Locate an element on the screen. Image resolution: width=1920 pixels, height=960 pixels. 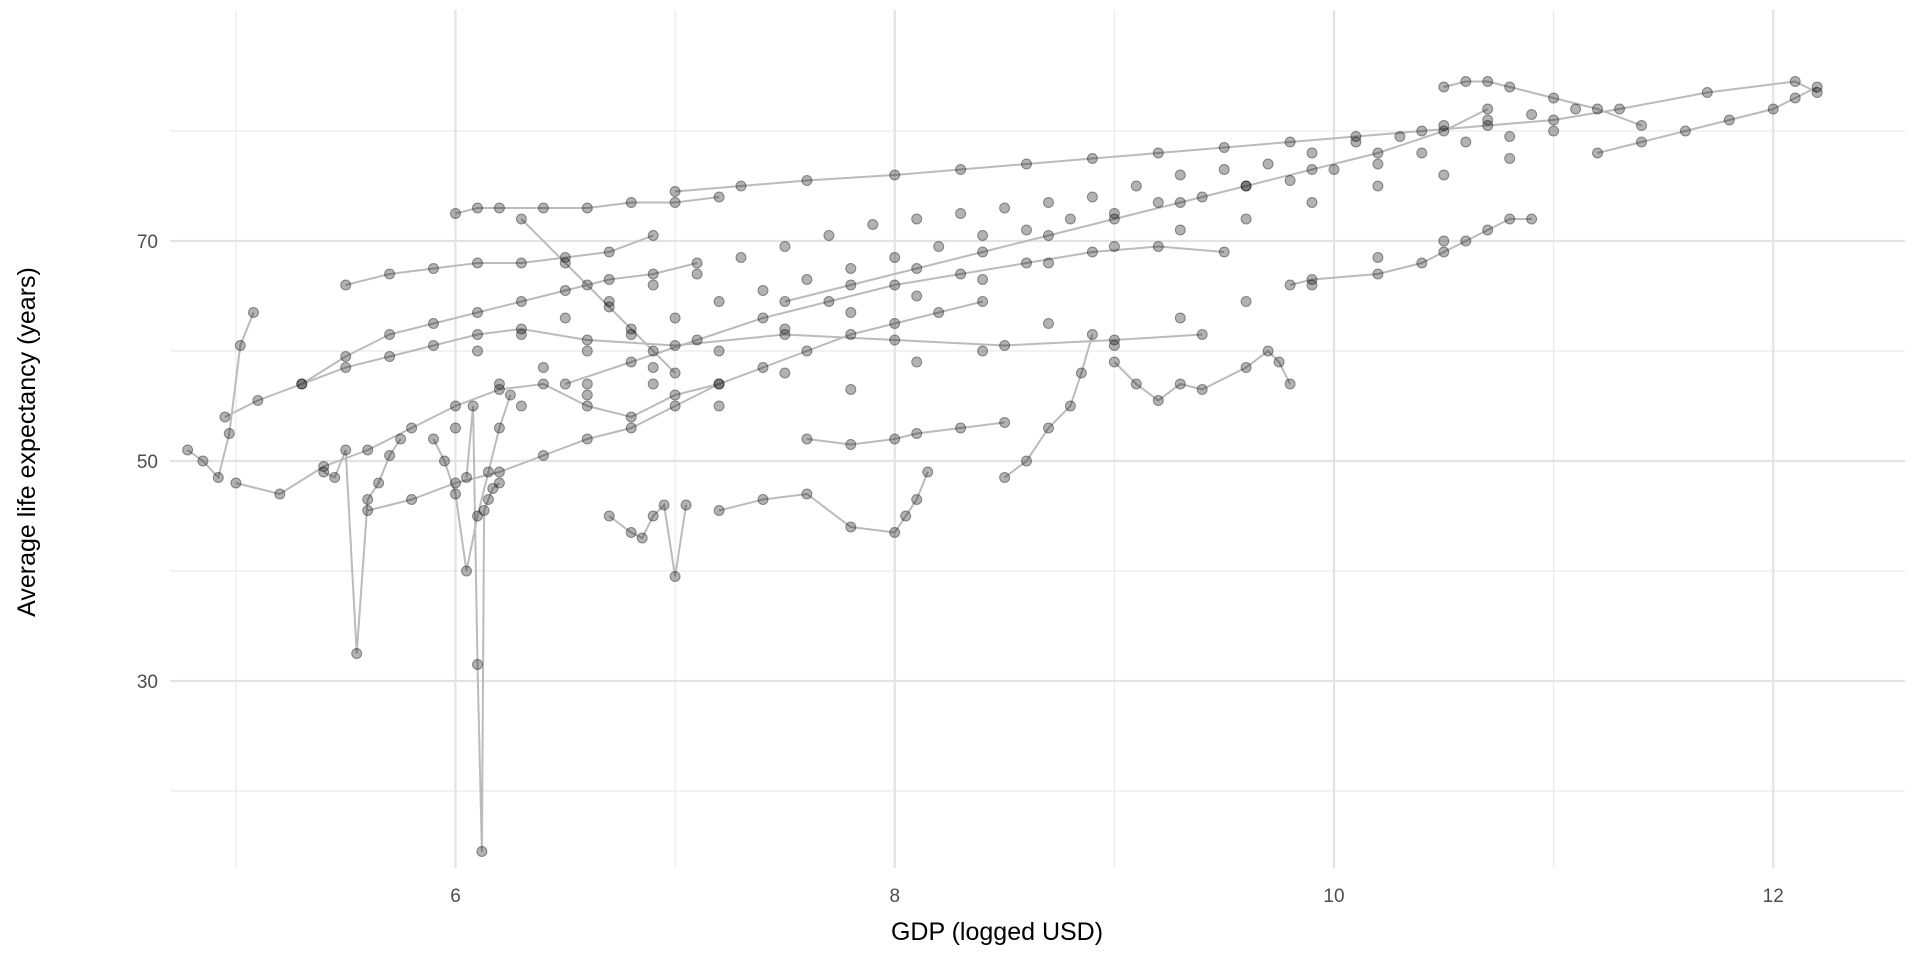
x-tick-label: 10 is located at coordinates (1333, 896).